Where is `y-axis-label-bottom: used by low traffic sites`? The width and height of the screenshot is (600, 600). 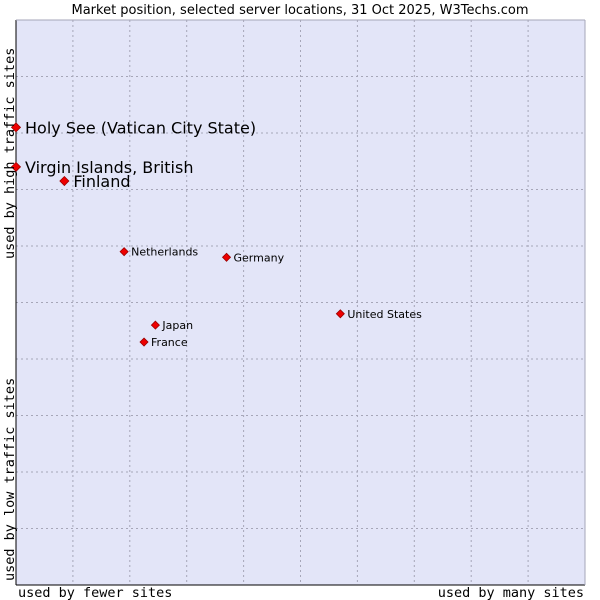
y-axis-label-bottom: used by low traffic sites is located at coordinates (10, 479).